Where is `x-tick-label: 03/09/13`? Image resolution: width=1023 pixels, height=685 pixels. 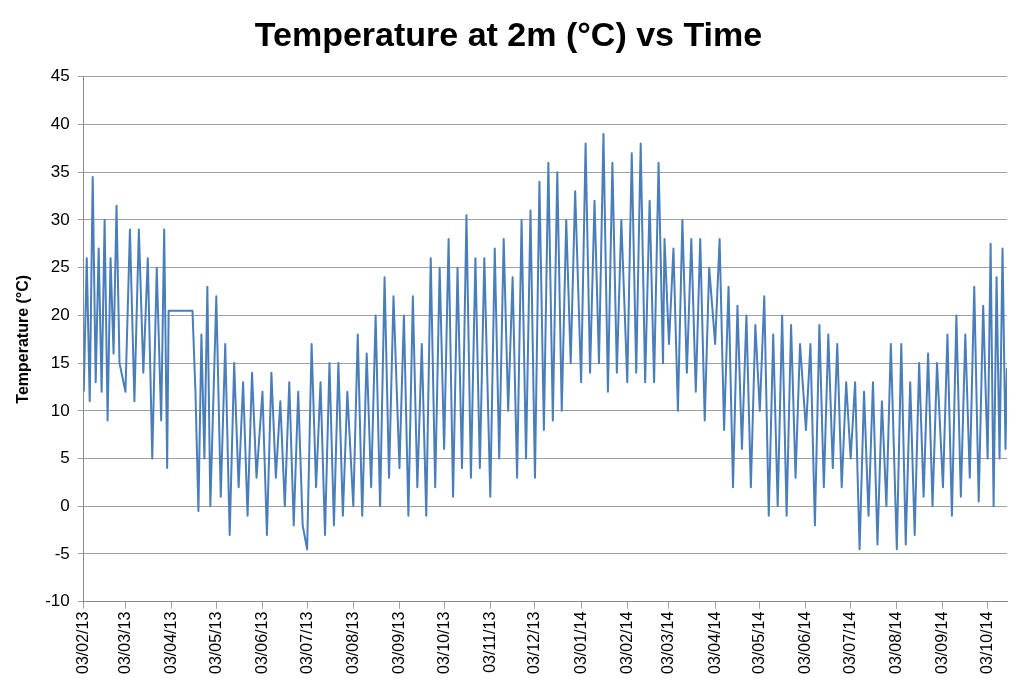 x-tick-label: 03/09/13 is located at coordinates (398, 642).